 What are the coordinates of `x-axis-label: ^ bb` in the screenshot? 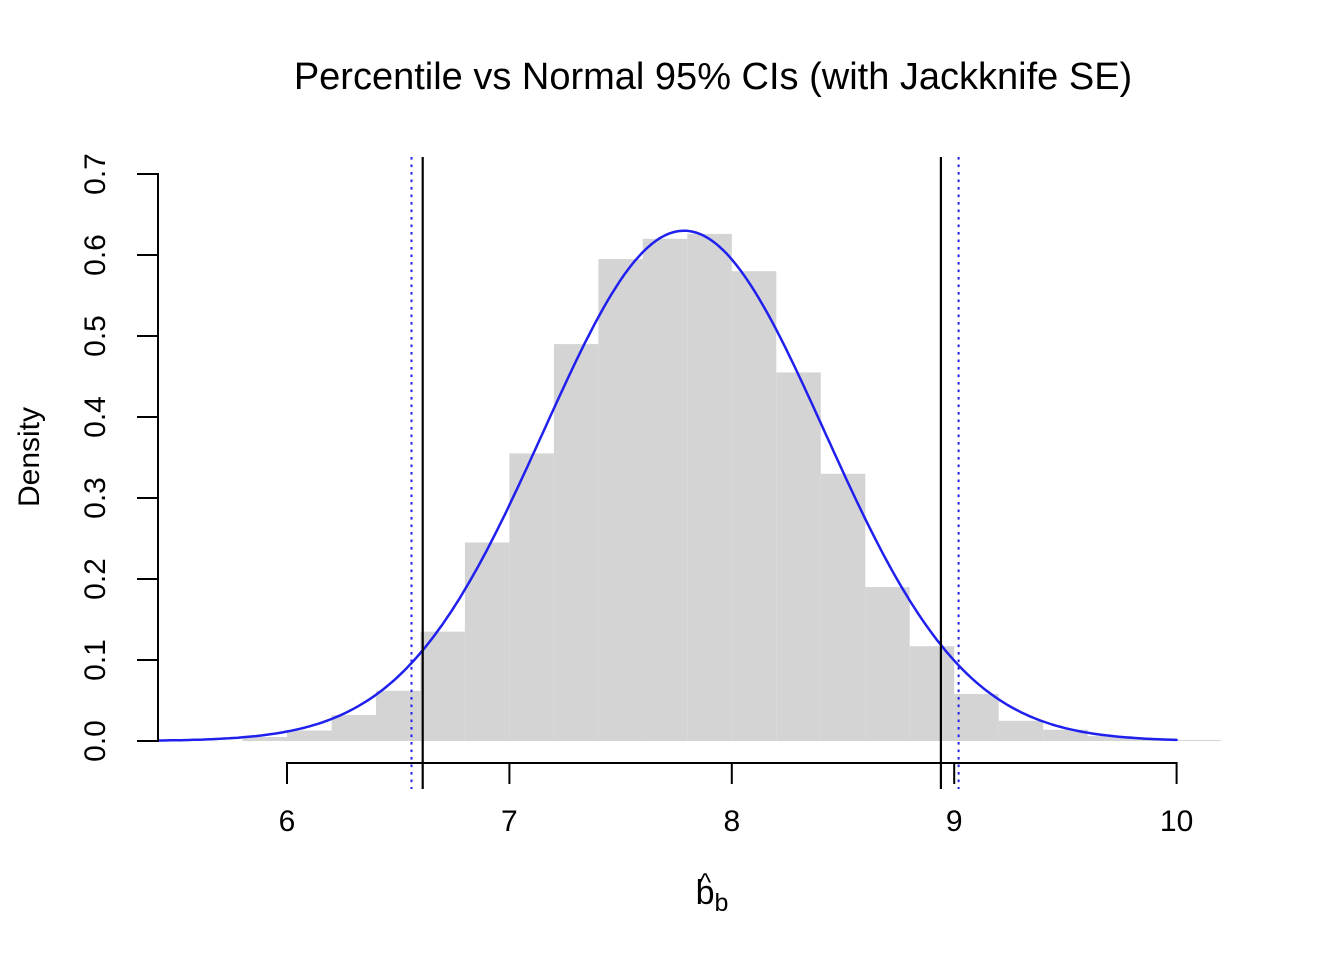 It's located at (712, 894).